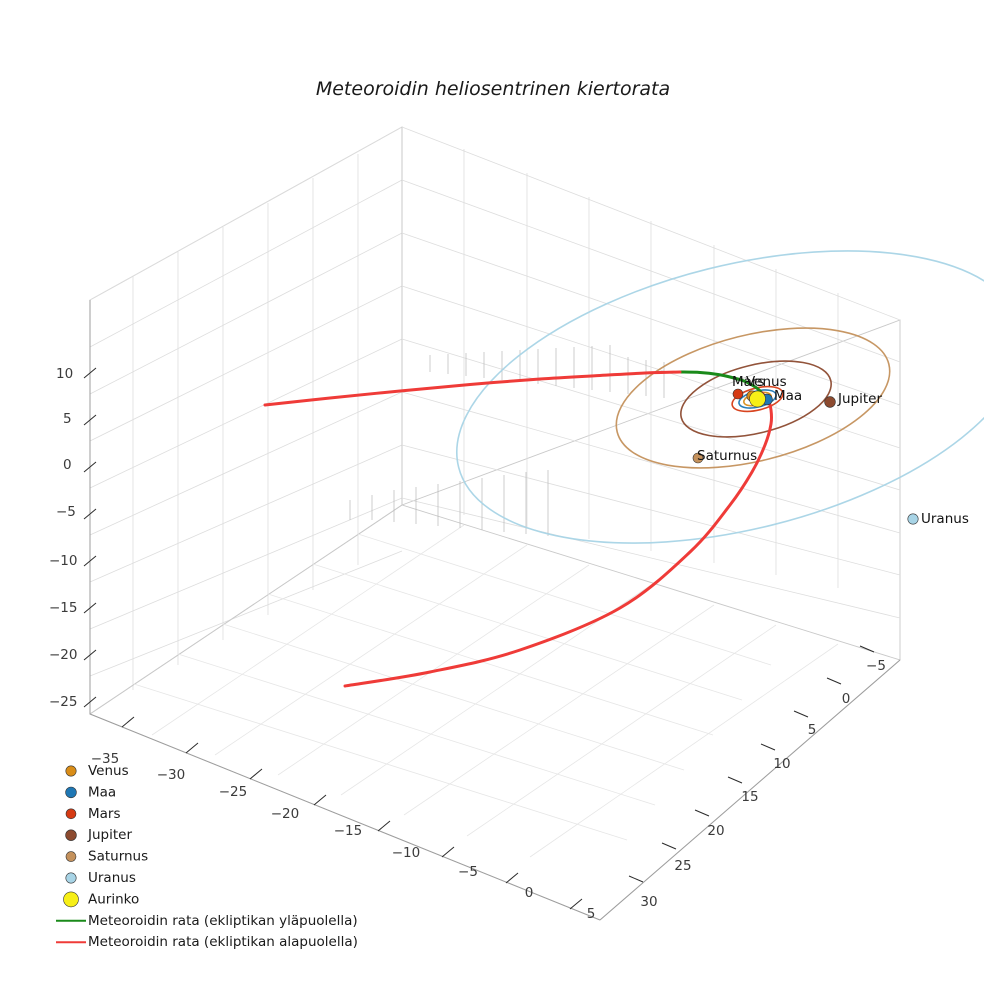 The width and height of the screenshot is (984, 984). Describe the element at coordinates (698, 458) in the screenshot. I see `body-marker-saturnus` at that location.